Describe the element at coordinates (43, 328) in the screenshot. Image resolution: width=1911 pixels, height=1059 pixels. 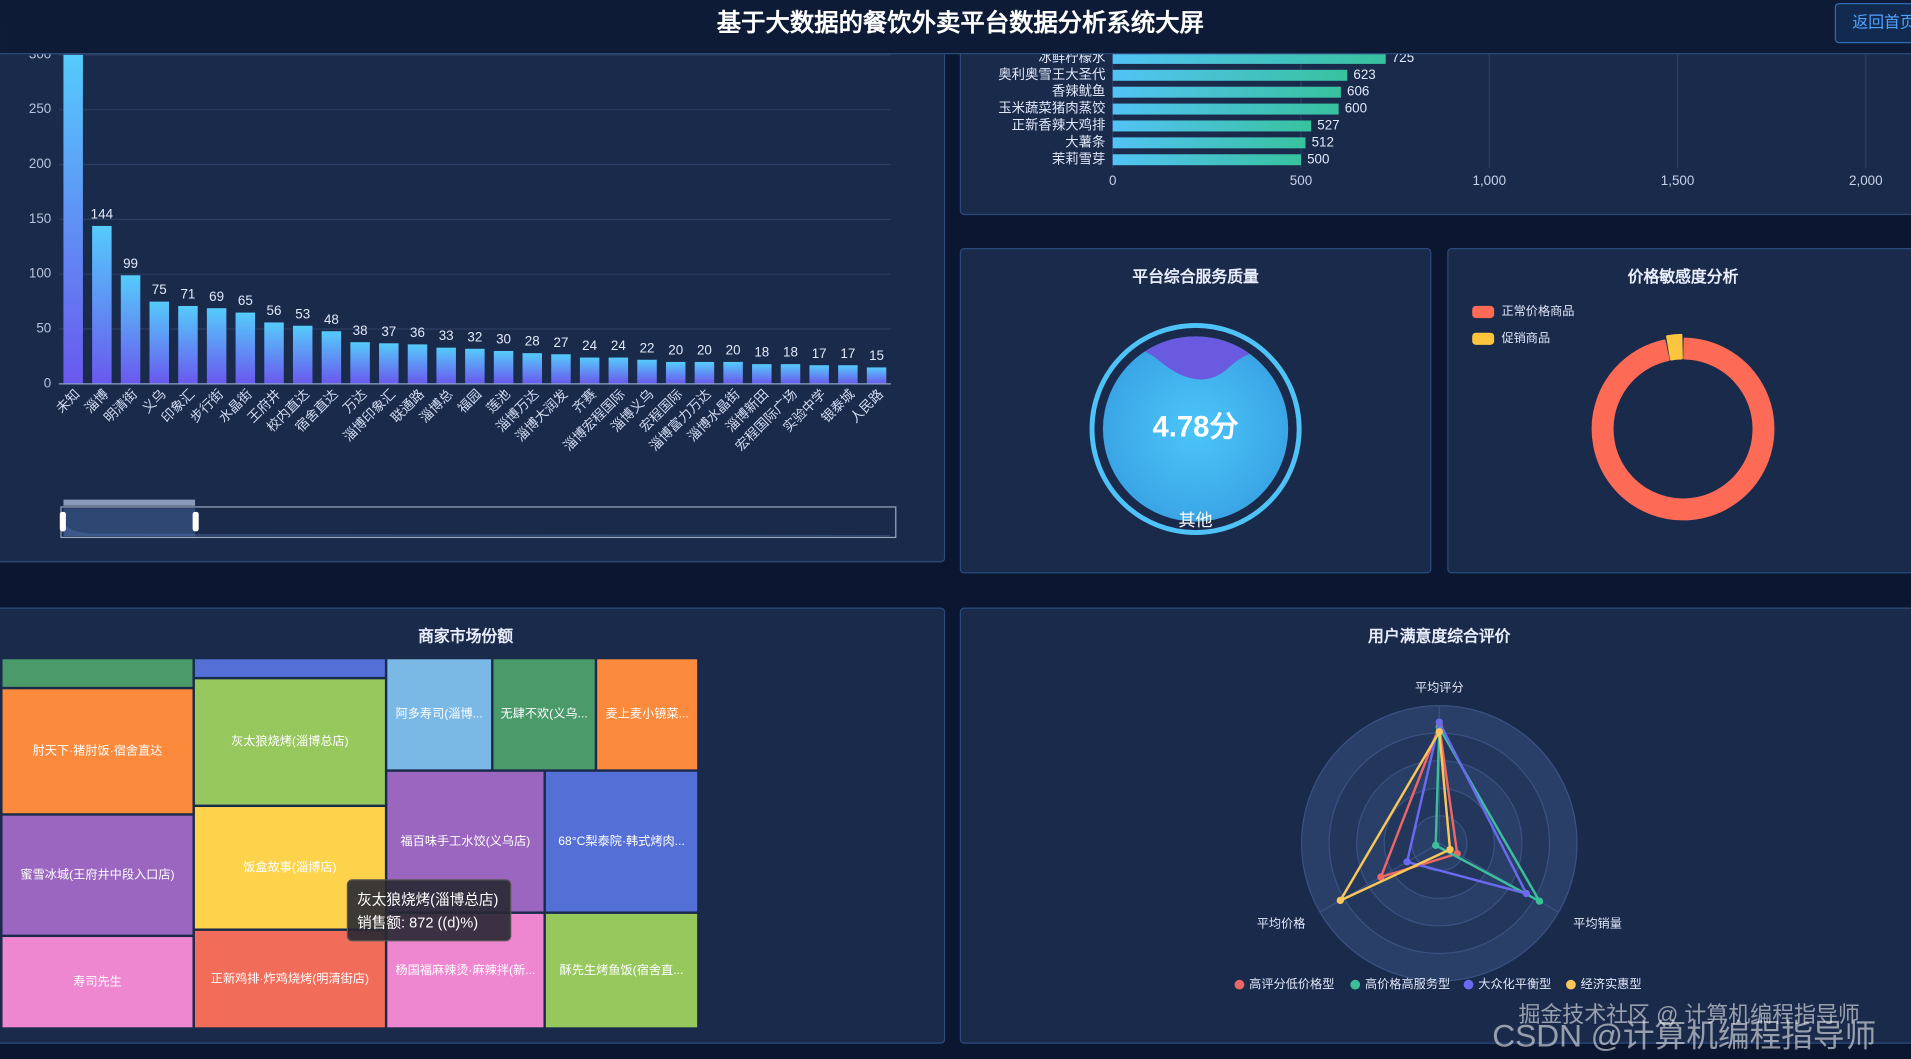
I see `y-tick-label: 50` at that location.